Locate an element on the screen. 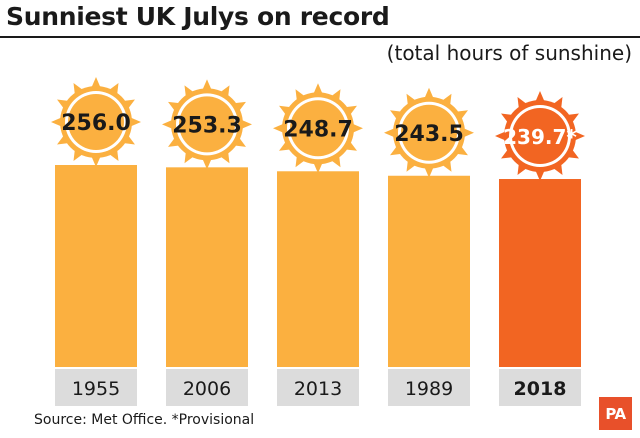  chart-title: Sunniest UK Julys on record is located at coordinates (198, 16).